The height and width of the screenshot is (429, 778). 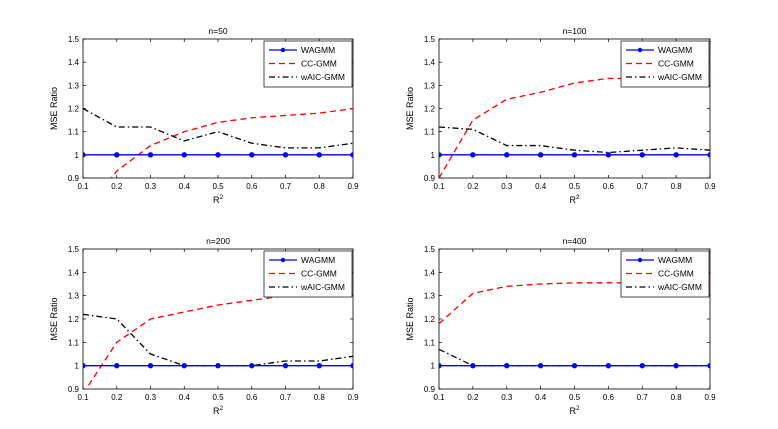 What do you see at coordinates (151, 397) in the screenshot?
I see `x-tick-label: 0.3` at bounding box center [151, 397].